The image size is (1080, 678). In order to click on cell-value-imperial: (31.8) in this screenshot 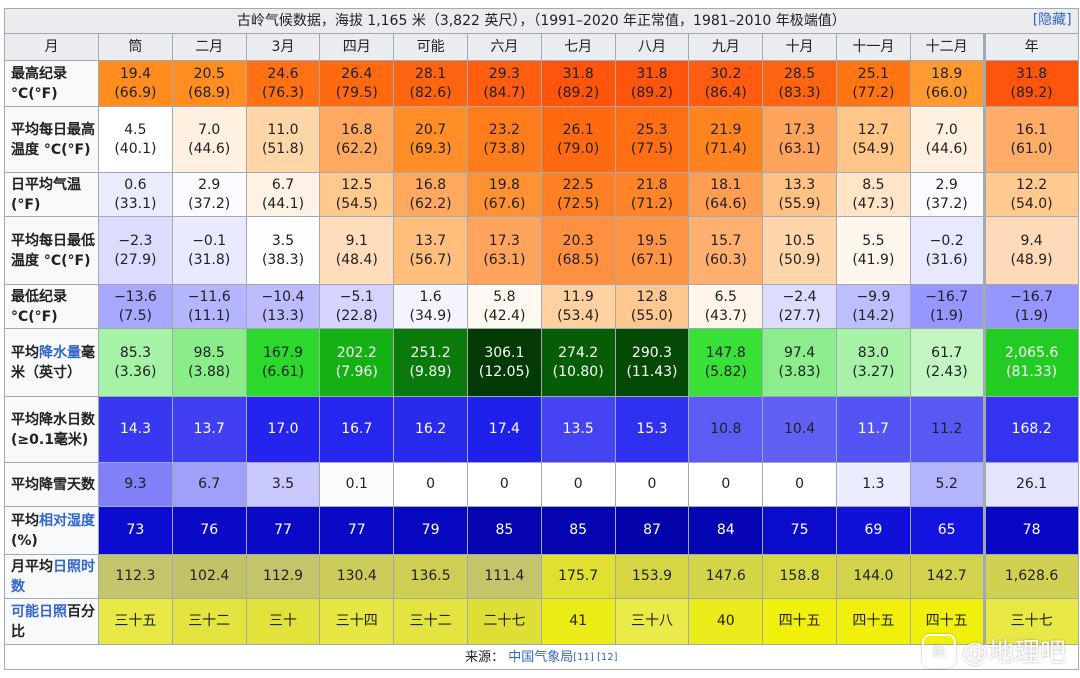, I will do `click(209, 259)`.